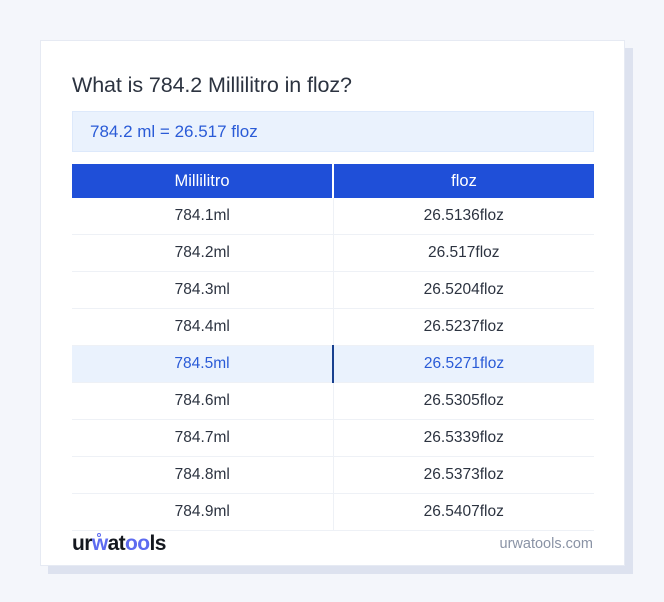 This screenshot has height=602, width=664. Describe the element at coordinates (203, 438) in the screenshot. I see `cell-millilitro: 784.7ml` at that location.